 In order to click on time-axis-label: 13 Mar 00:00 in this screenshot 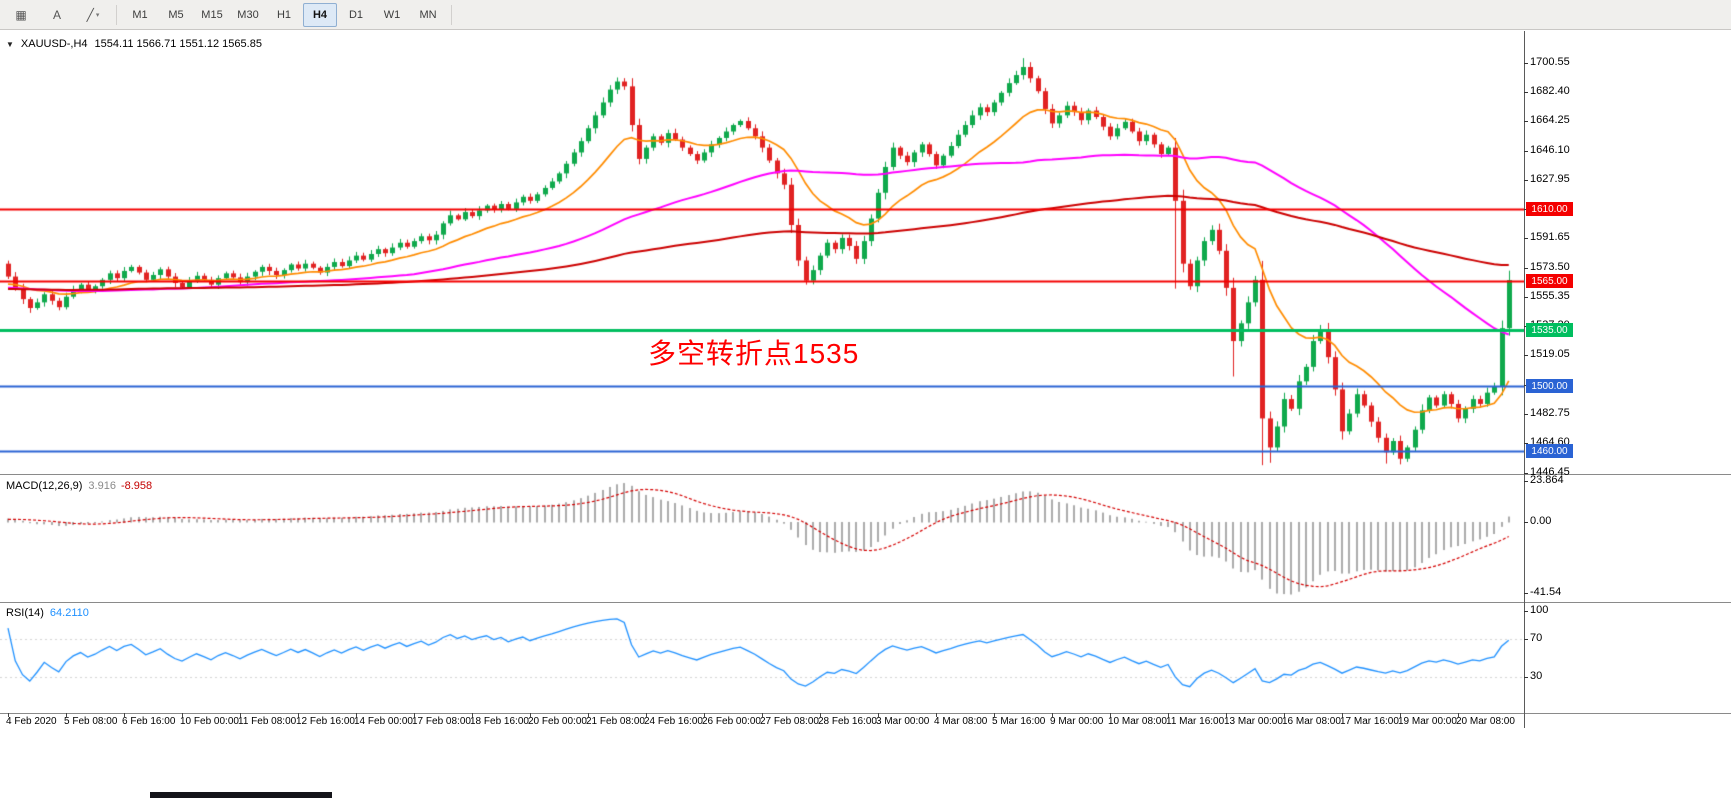, I will do `click(1253, 721)`.